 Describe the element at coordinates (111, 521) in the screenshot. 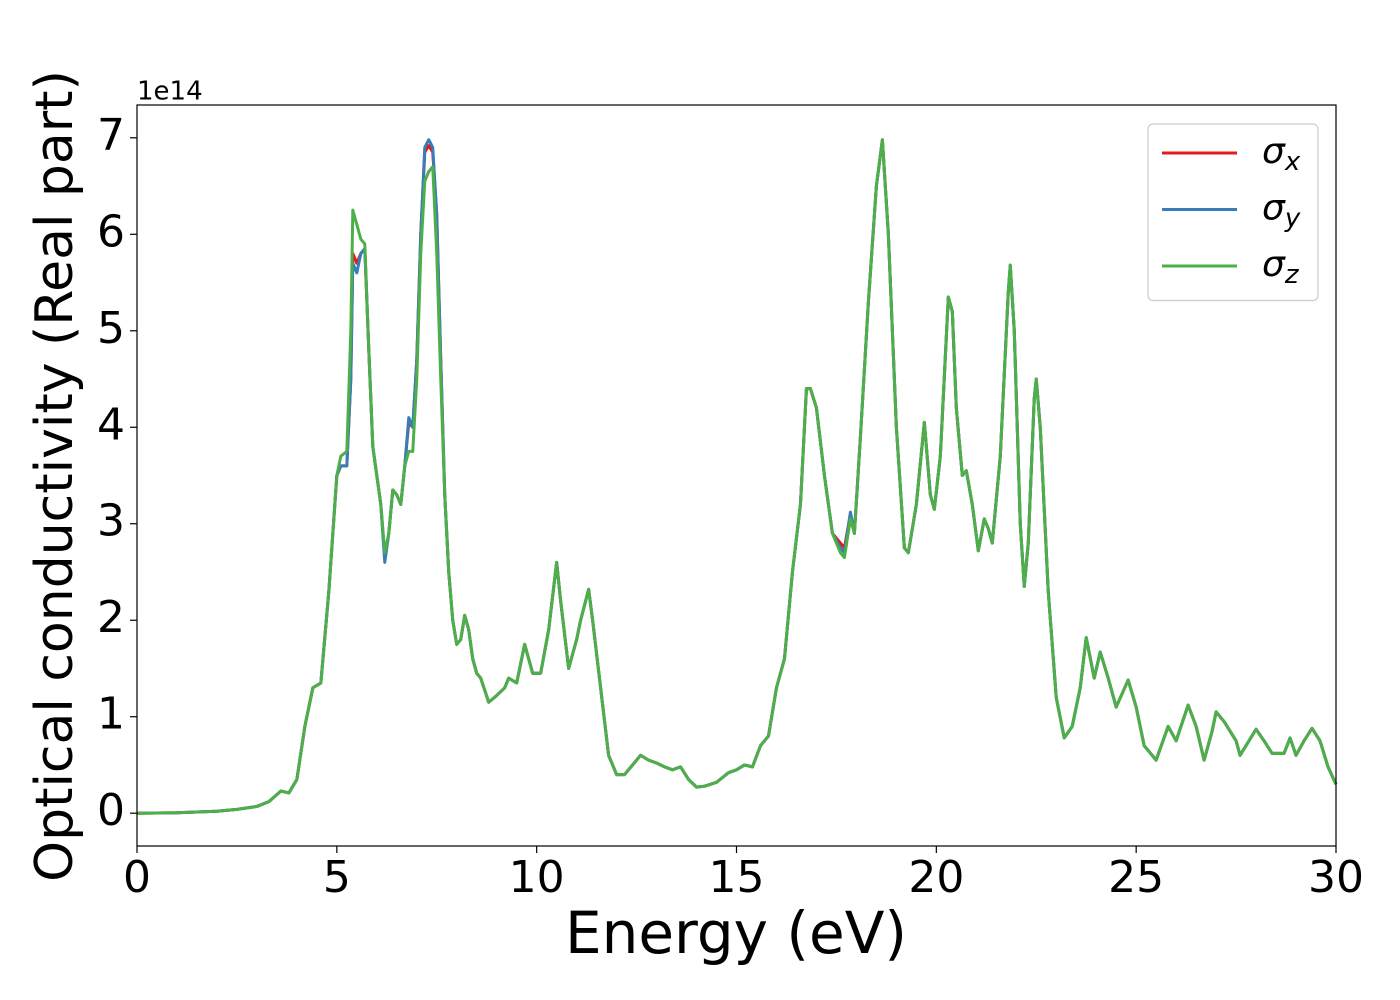

I see `y-tick-label: 3` at that location.